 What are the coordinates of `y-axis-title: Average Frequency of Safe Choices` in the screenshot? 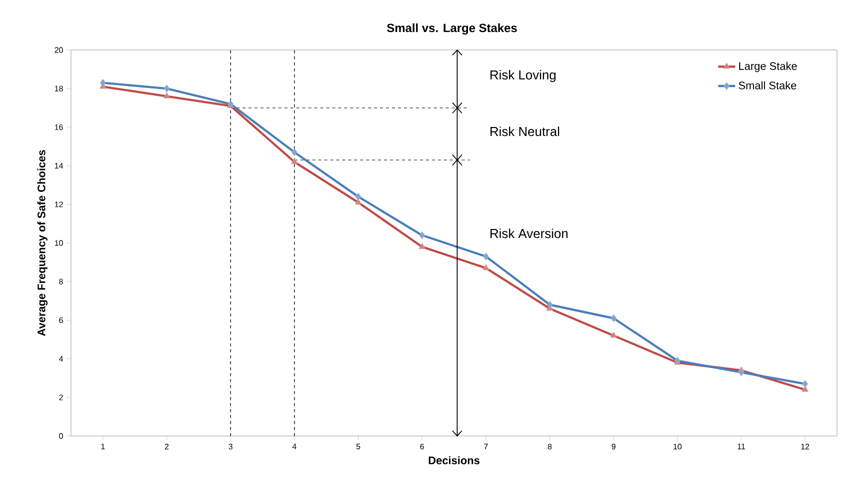 It's located at (42, 243).